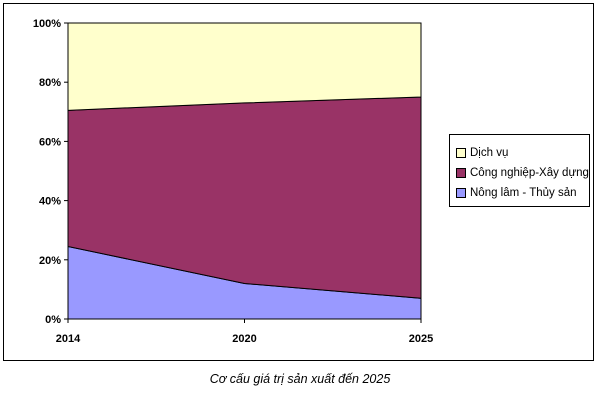 This screenshot has width=600, height=401. I want to click on legend-item: Công nghiệp-Xây dựng, so click(522, 173).